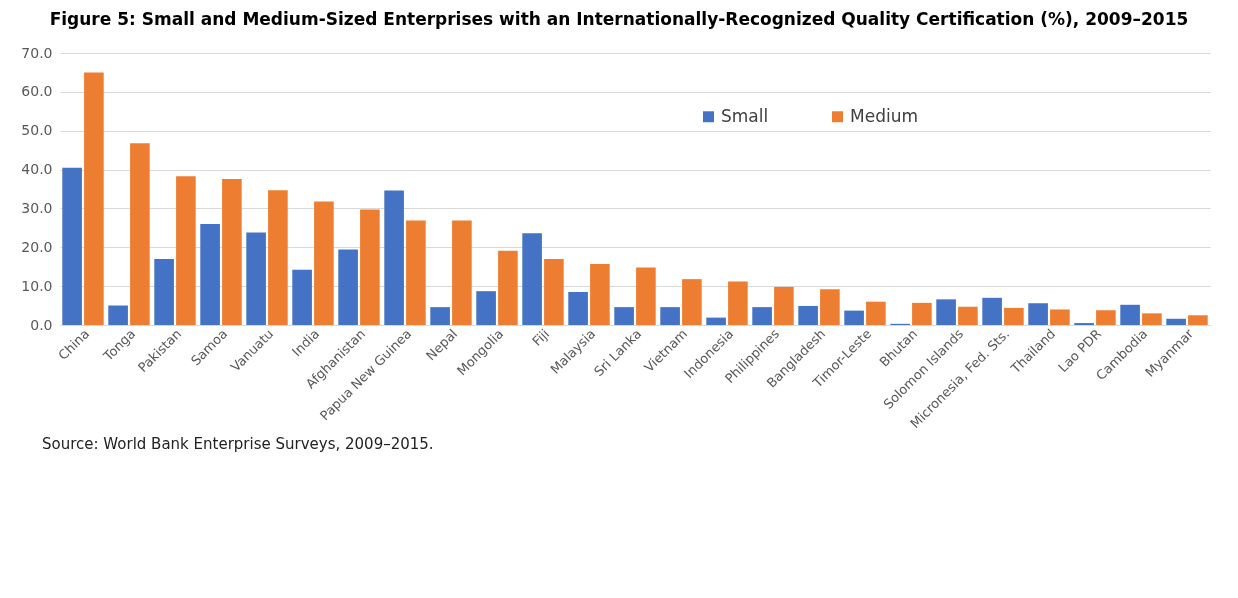  I want to click on source-note: Source: World Bank Enterprise Surveys, 2009–2015., so click(238, 444).